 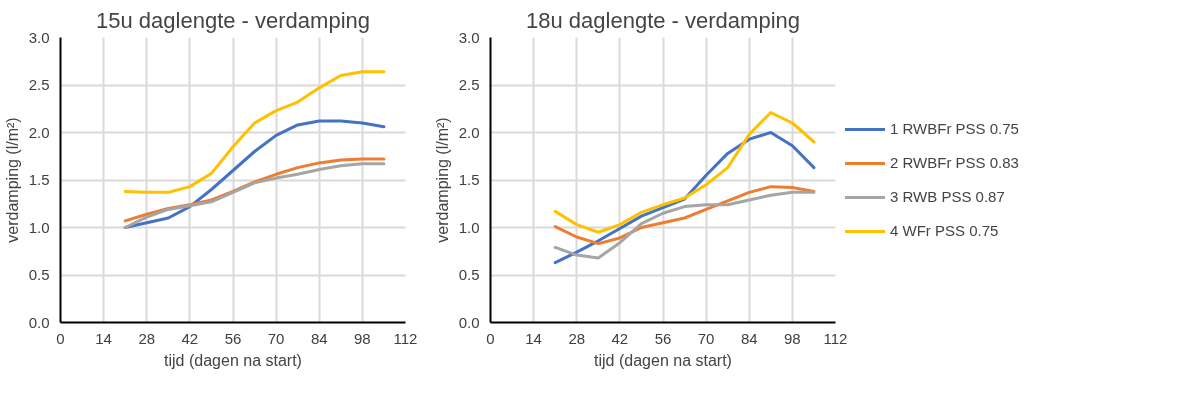 I want to click on chart-title: 15u daglengte - verdamping, so click(x=233, y=20).